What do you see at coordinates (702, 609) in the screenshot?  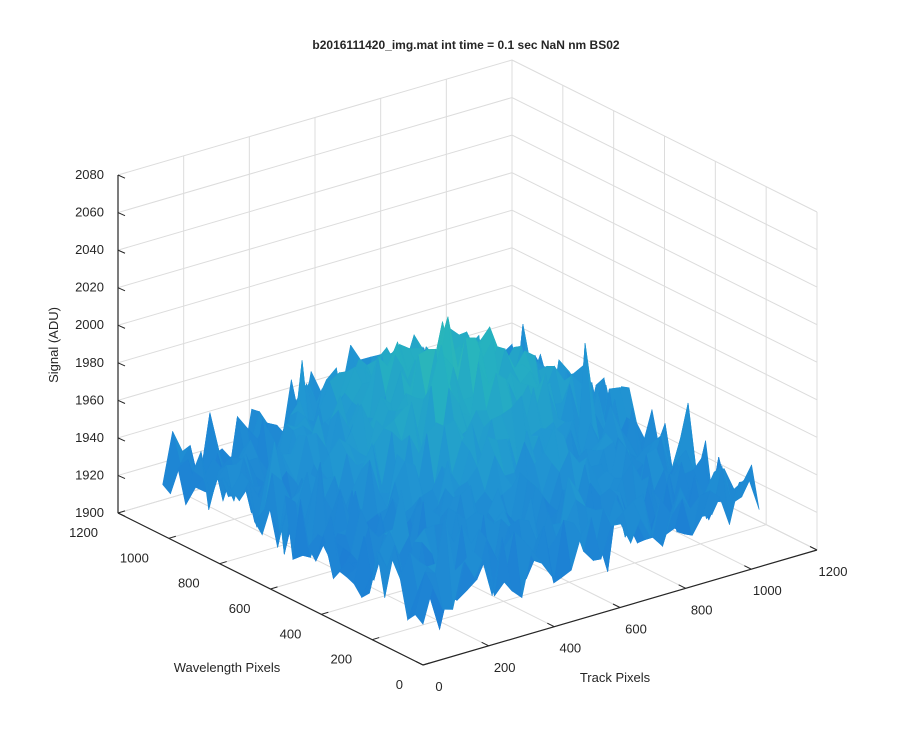 I see `x-tick-label: 800` at bounding box center [702, 609].